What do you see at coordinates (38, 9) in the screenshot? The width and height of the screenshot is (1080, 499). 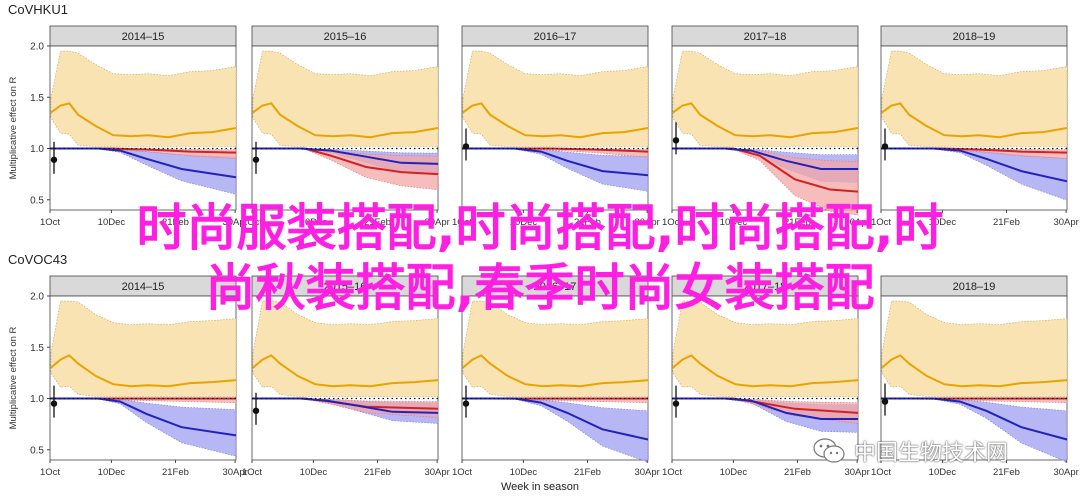 I see `chart-title: CoVHKU1` at bounding box center [38, 9].